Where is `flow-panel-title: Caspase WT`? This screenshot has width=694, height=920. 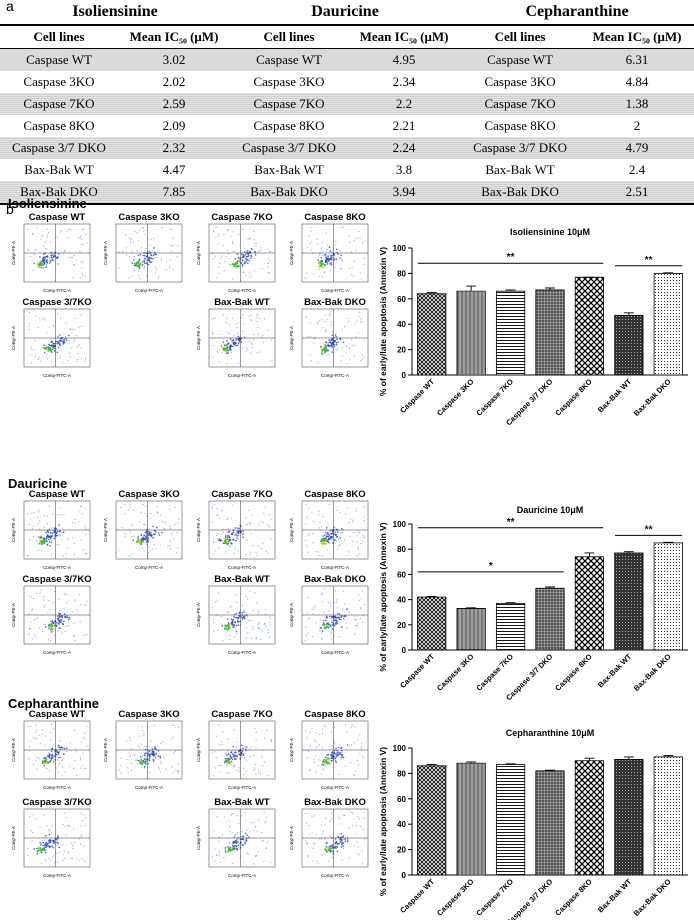 flow-panel-title: Caspase WT is located at coordinates (57, 217).